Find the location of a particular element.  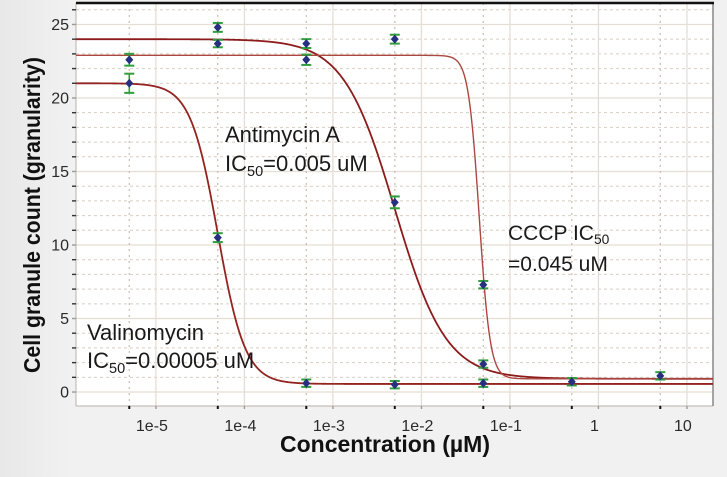

x-tick-label: 1e-5 is located at coordinates (152, 426).